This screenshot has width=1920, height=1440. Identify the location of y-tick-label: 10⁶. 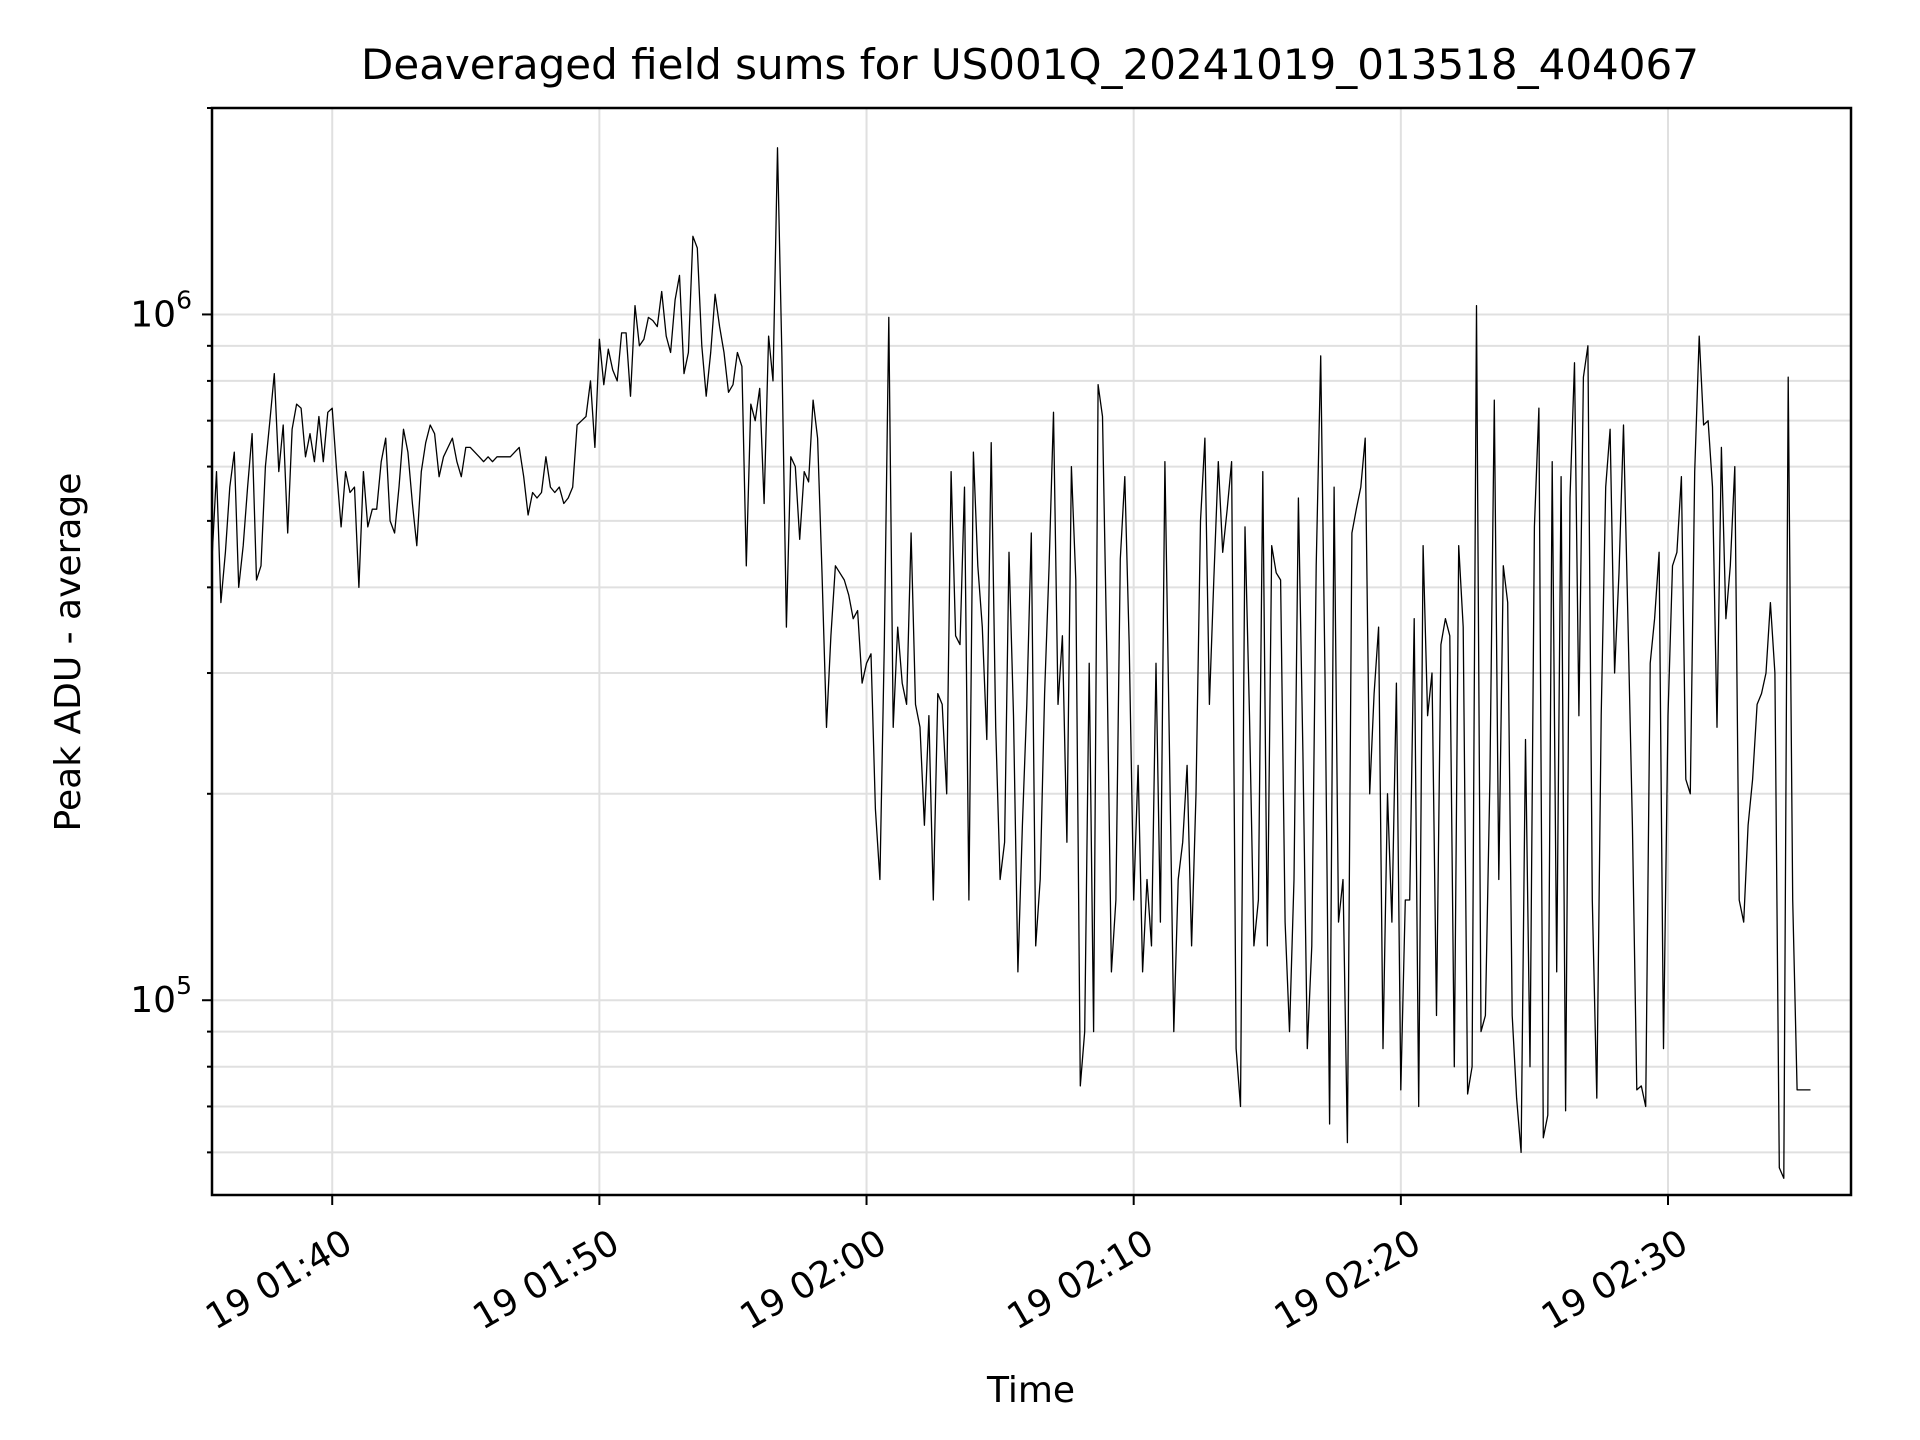
(161, 310).